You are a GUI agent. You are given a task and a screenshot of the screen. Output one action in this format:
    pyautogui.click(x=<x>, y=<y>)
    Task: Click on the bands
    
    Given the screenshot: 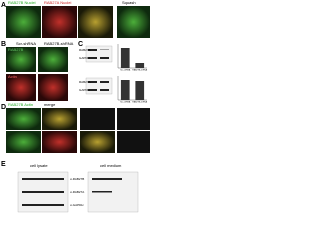 What is the action you would take?
    pyautogui.click(x=72, y=192)
    